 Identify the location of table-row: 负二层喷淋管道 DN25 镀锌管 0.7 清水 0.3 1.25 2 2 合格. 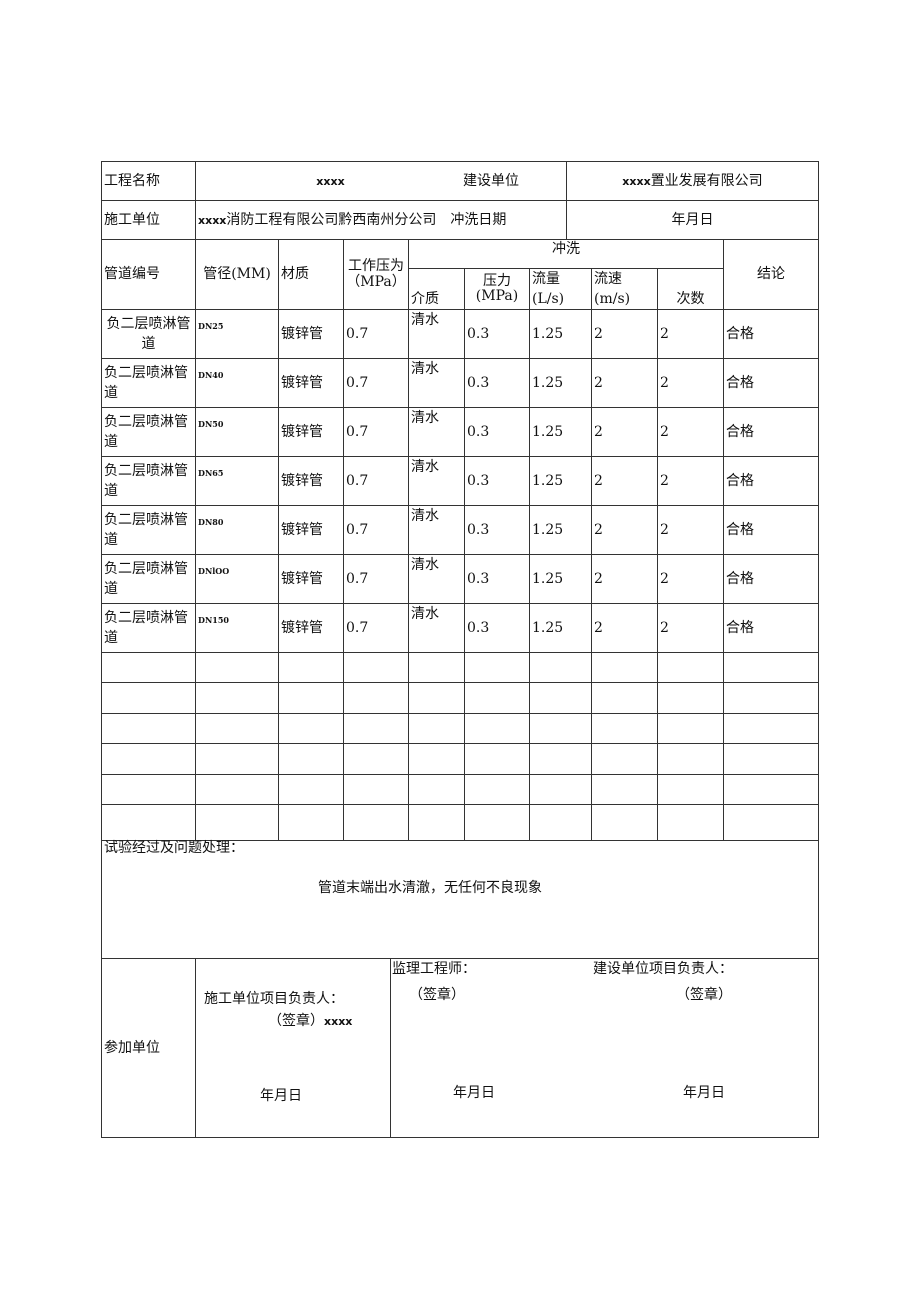
(460, 333).